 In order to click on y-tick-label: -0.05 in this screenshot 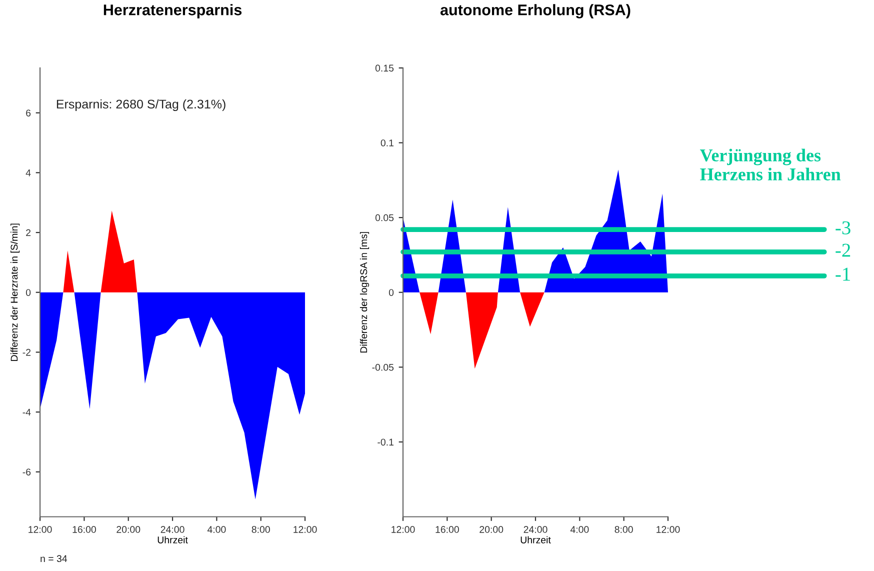, I will do `click(383, 367)`.